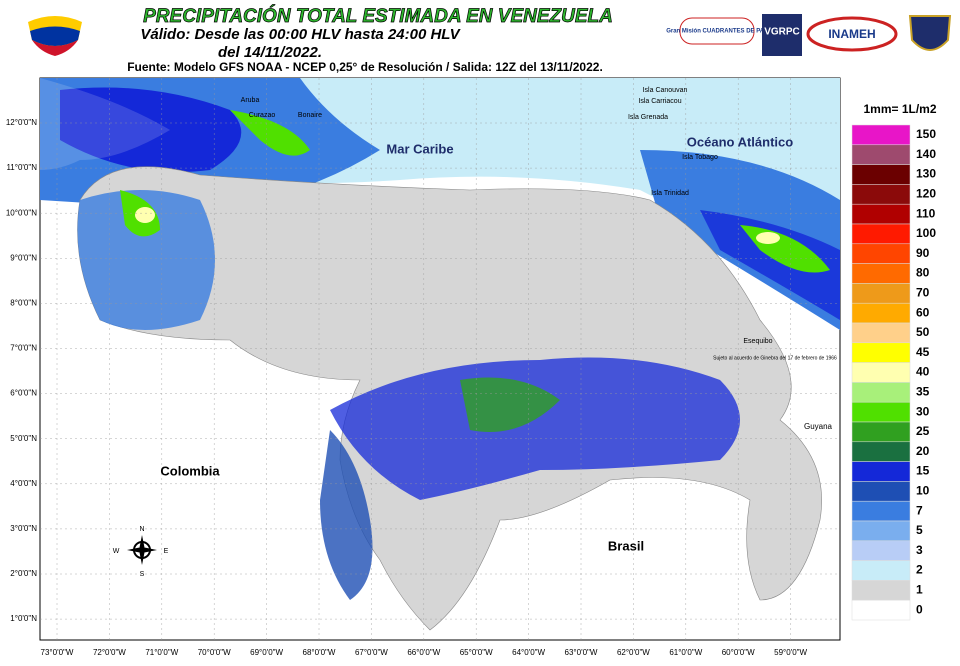 The image size is (960, 666). I want to click on place-label: Aruba, so click(250, 100).